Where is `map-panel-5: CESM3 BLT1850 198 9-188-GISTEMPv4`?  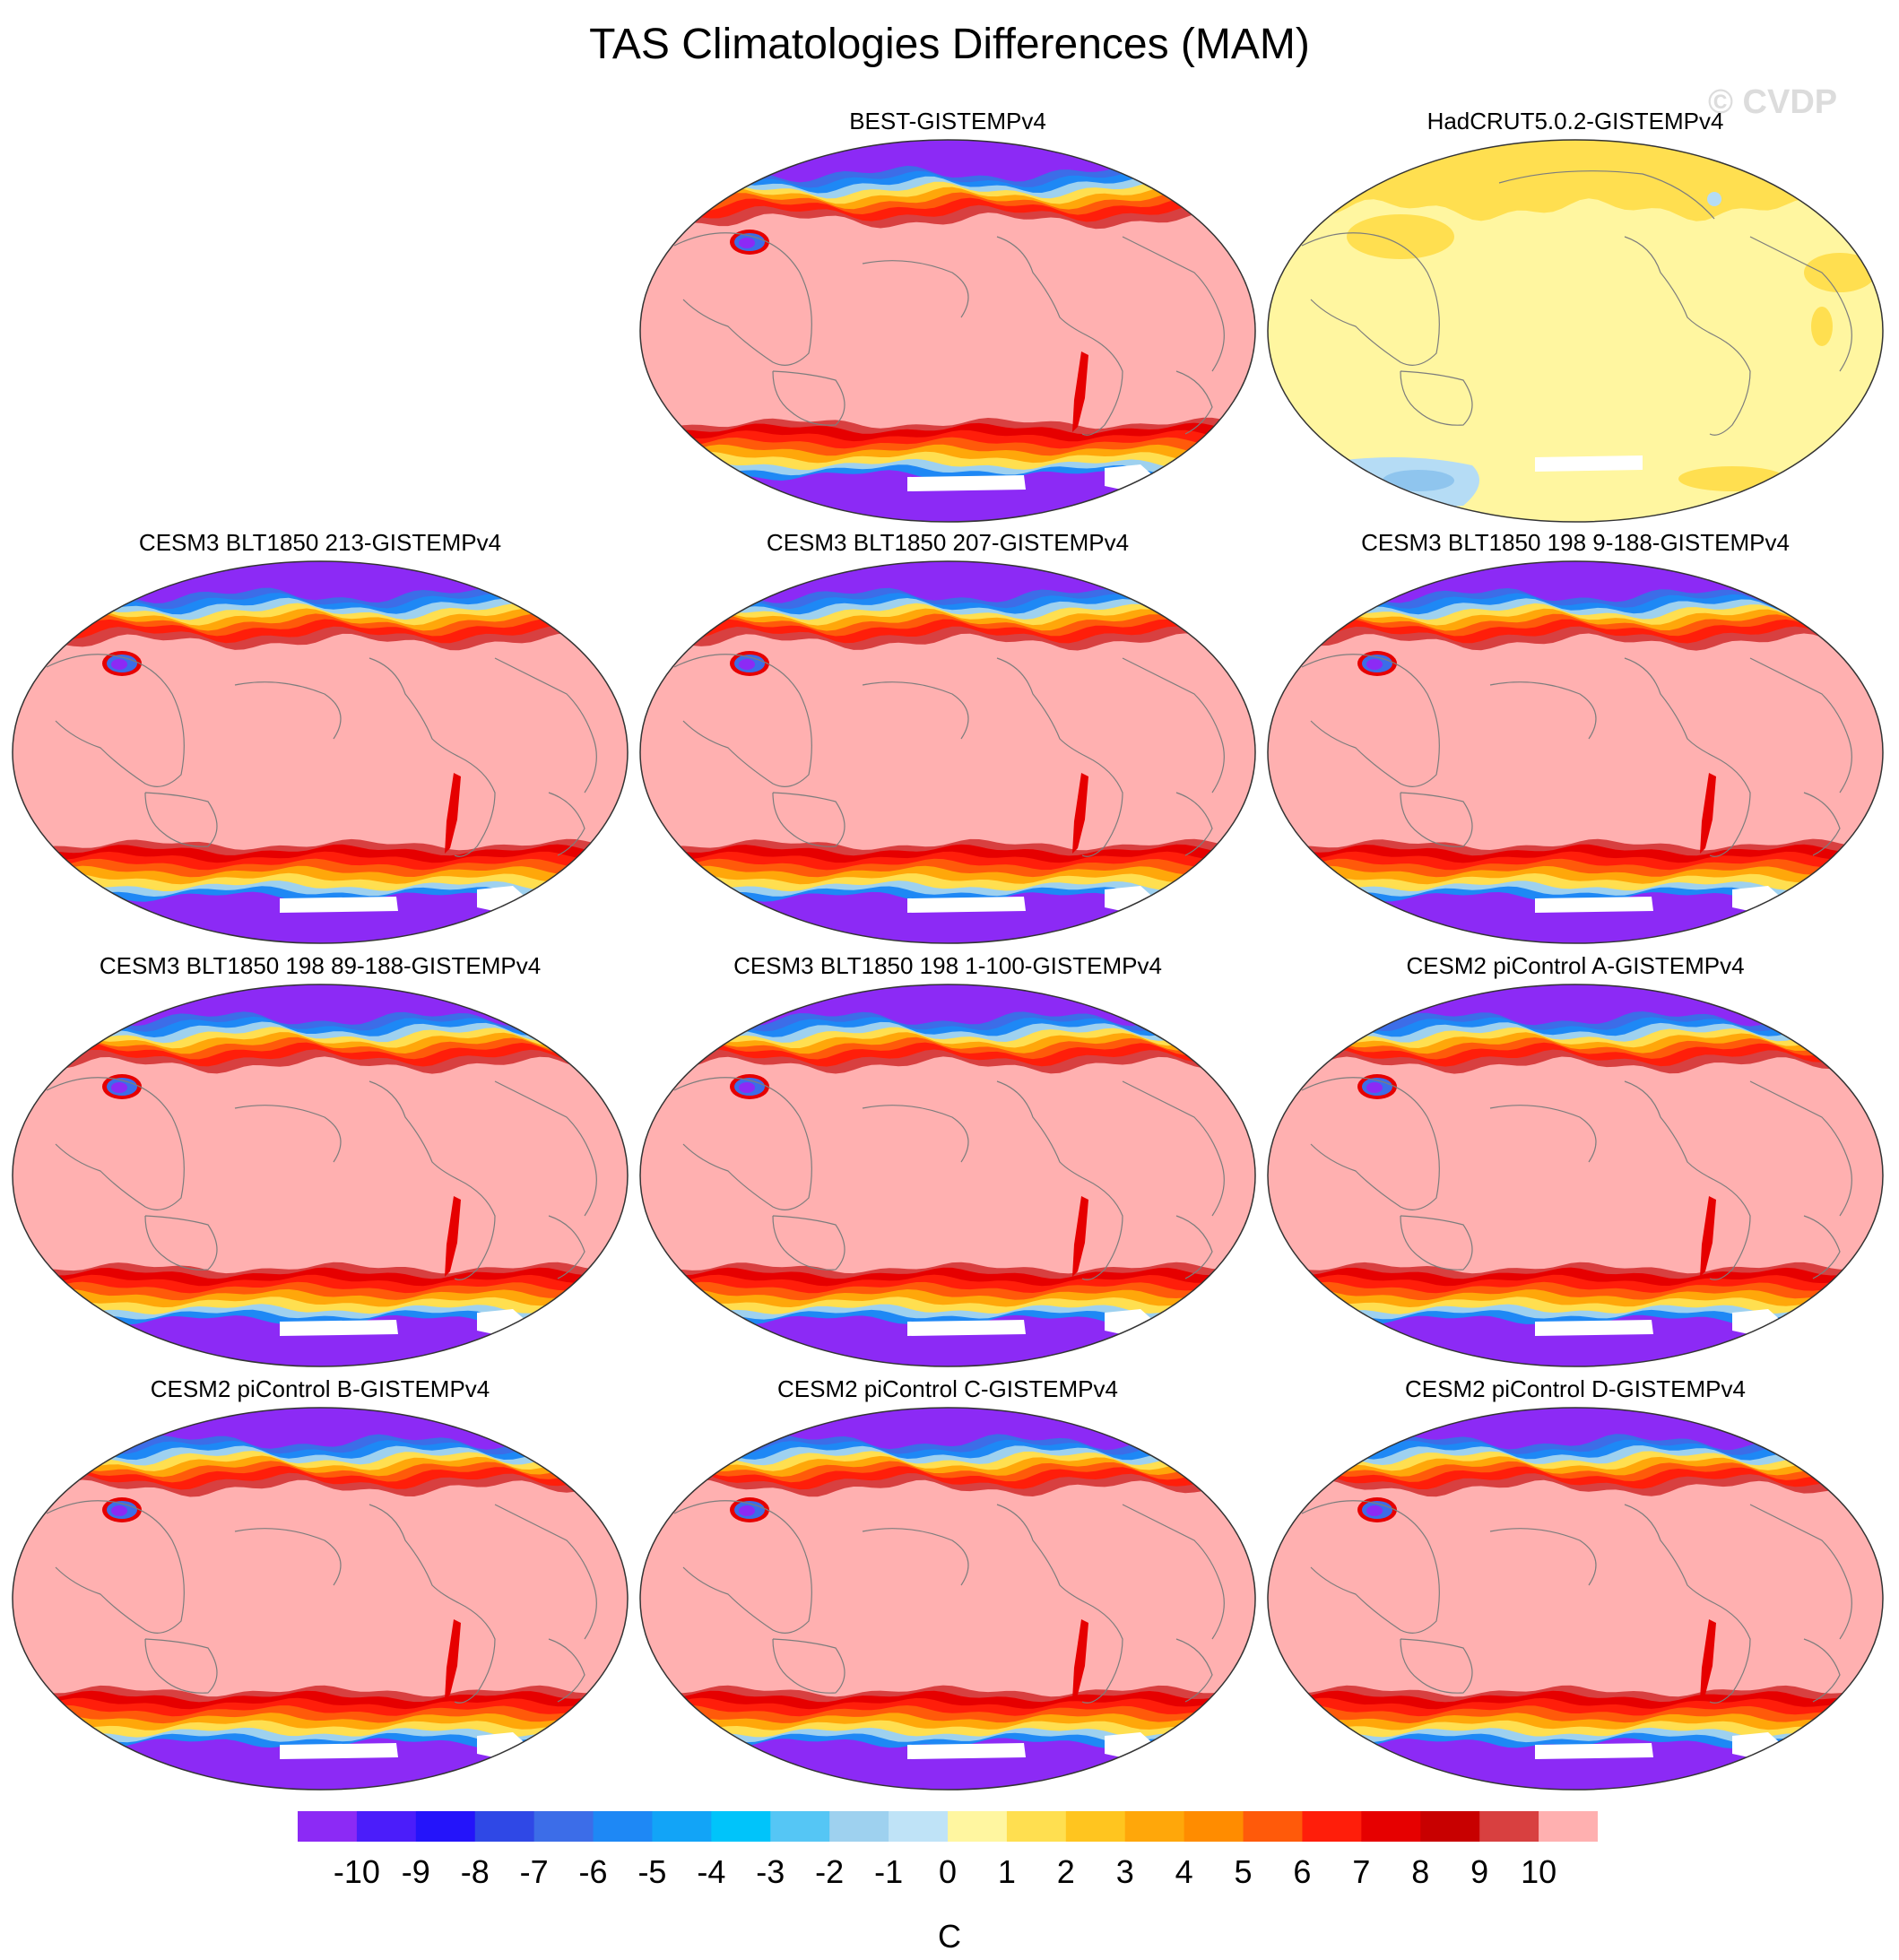 map-panel-5: CESM3 BLT1850 198 9-188-GISTEMPv4 is located at coordinates (1575, 739).